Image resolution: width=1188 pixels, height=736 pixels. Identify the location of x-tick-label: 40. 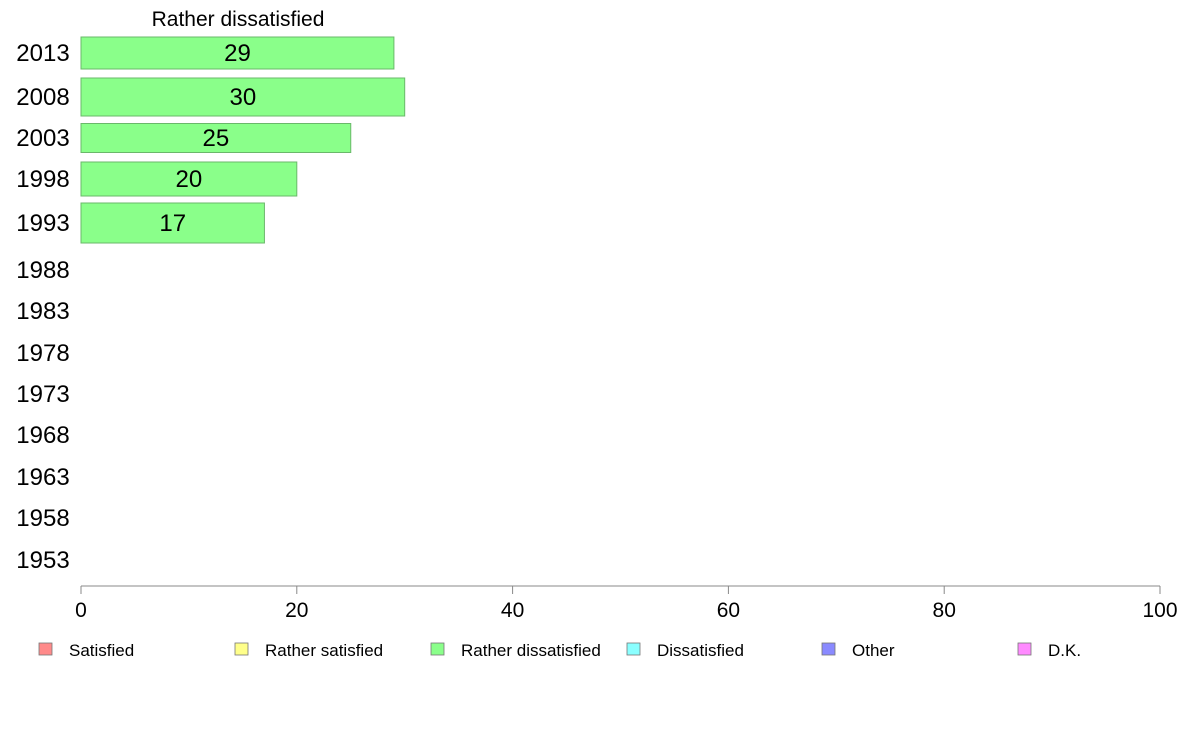
(512, 610).